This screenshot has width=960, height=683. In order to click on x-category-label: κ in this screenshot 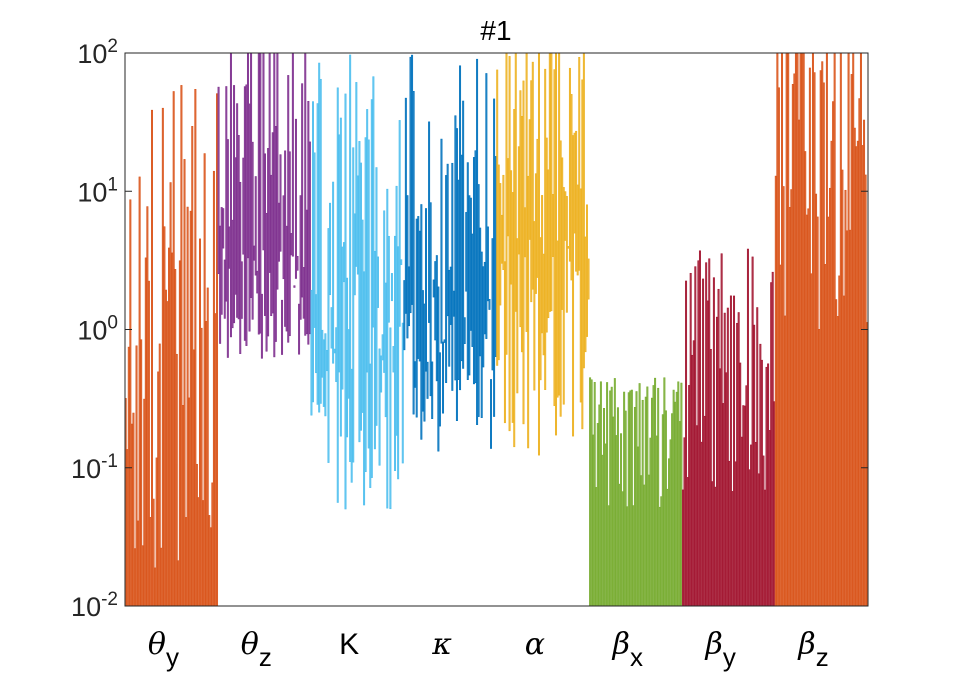, I will do `click(441, 644)`.